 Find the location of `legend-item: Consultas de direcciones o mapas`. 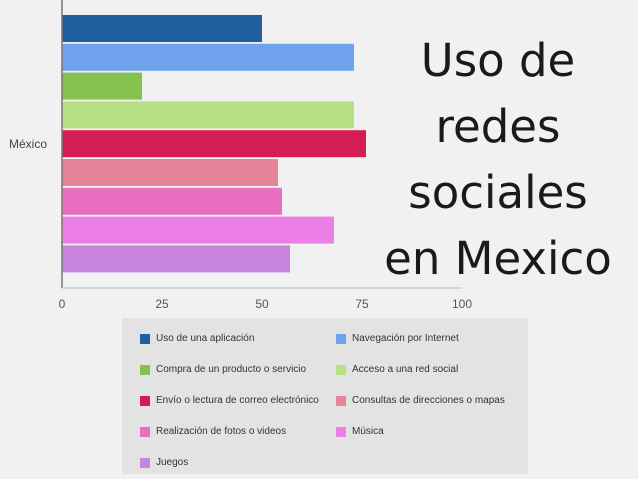

legend-item: Consultas de direcciones o mapas is located at coordinates (420, 400).